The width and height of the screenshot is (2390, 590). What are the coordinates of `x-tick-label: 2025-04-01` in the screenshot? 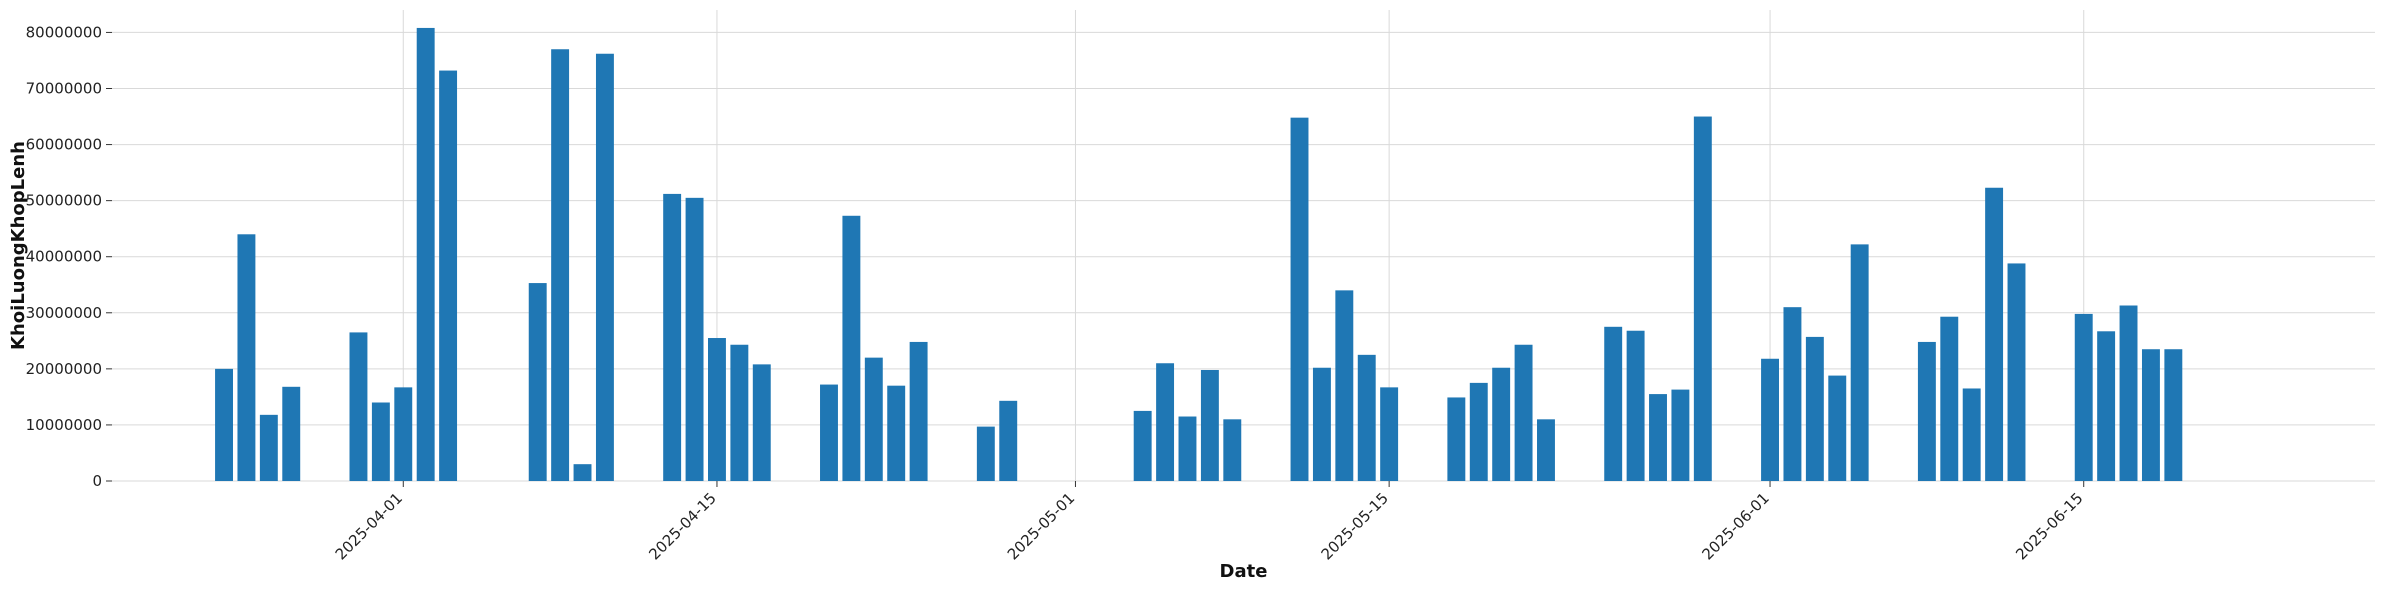 It's located at (369, 526).